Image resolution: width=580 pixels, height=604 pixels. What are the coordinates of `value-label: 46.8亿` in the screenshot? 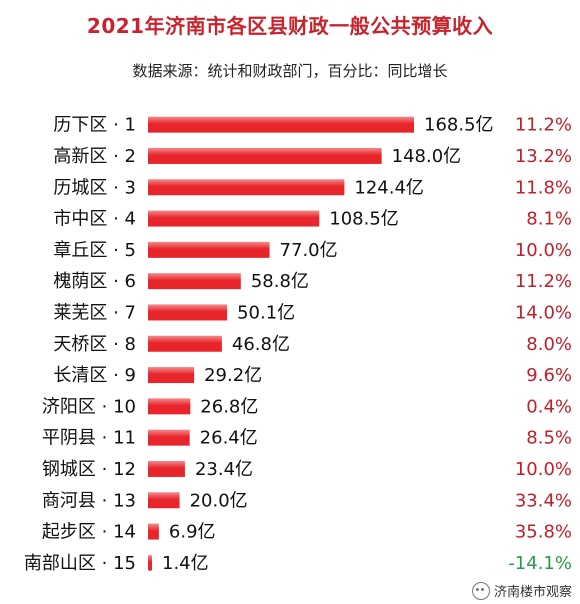 It's located at (261, 344).